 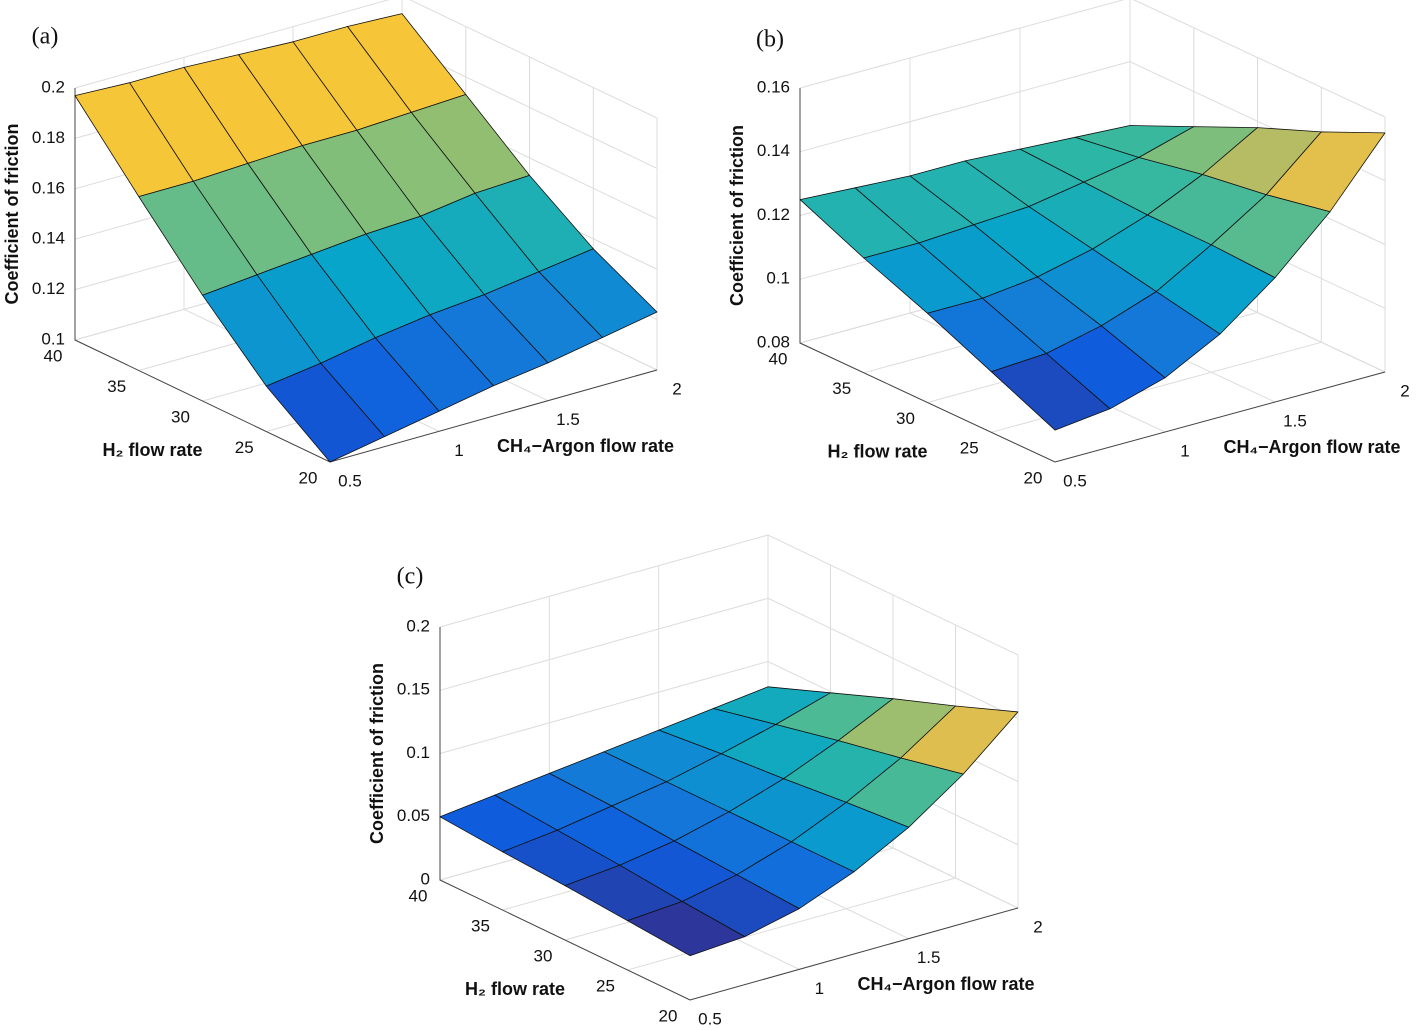 I want to click on z-tick-label: 0.15, so click(x=413, y=689).